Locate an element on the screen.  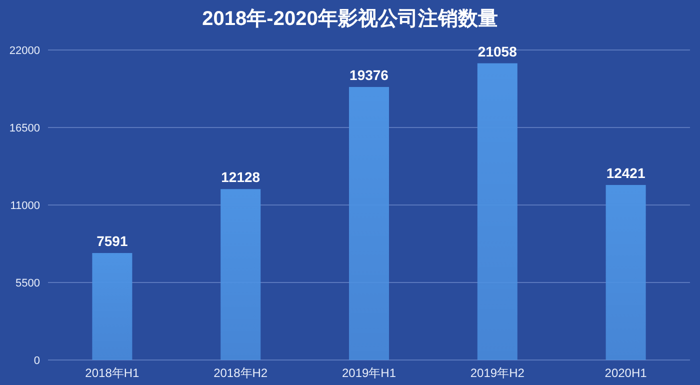
x-tick-label: 2019年H2 is located at coordinates (497, 373).